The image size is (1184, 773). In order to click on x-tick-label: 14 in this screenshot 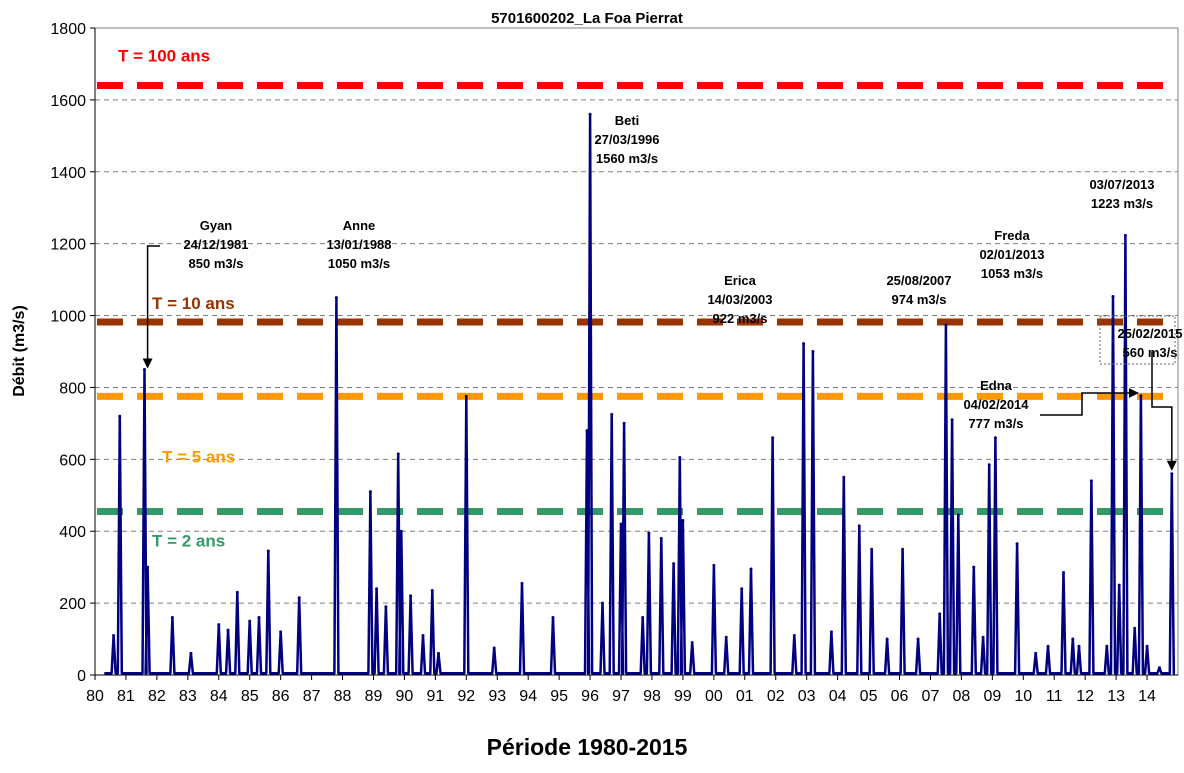, I will do `click(1147, 696)`.